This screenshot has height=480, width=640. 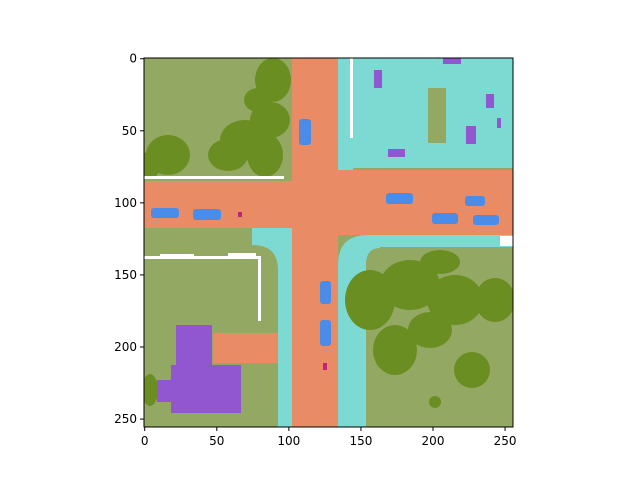 What do you see at coordinates (125, 275) in the screenshot?
I see `y-tick-label: 150` at bounding box center [125, 275].